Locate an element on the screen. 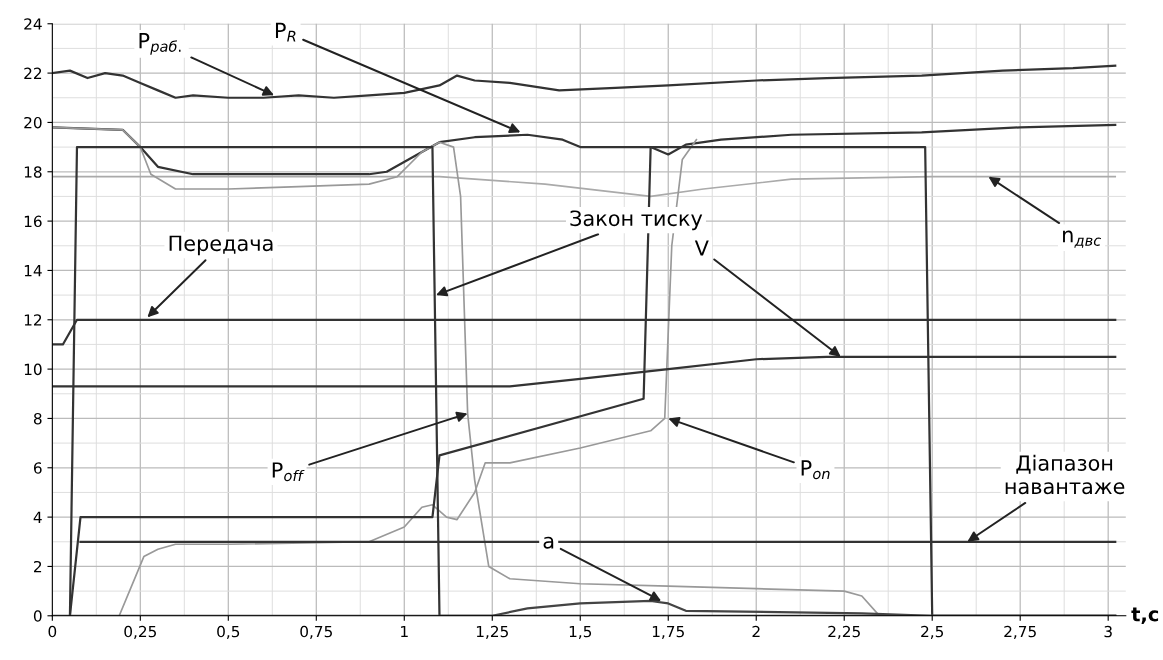 The width and height of the screenshot is (1163, 660). annotation: P$_{раб.}$ is located at coordinates (160, 44).